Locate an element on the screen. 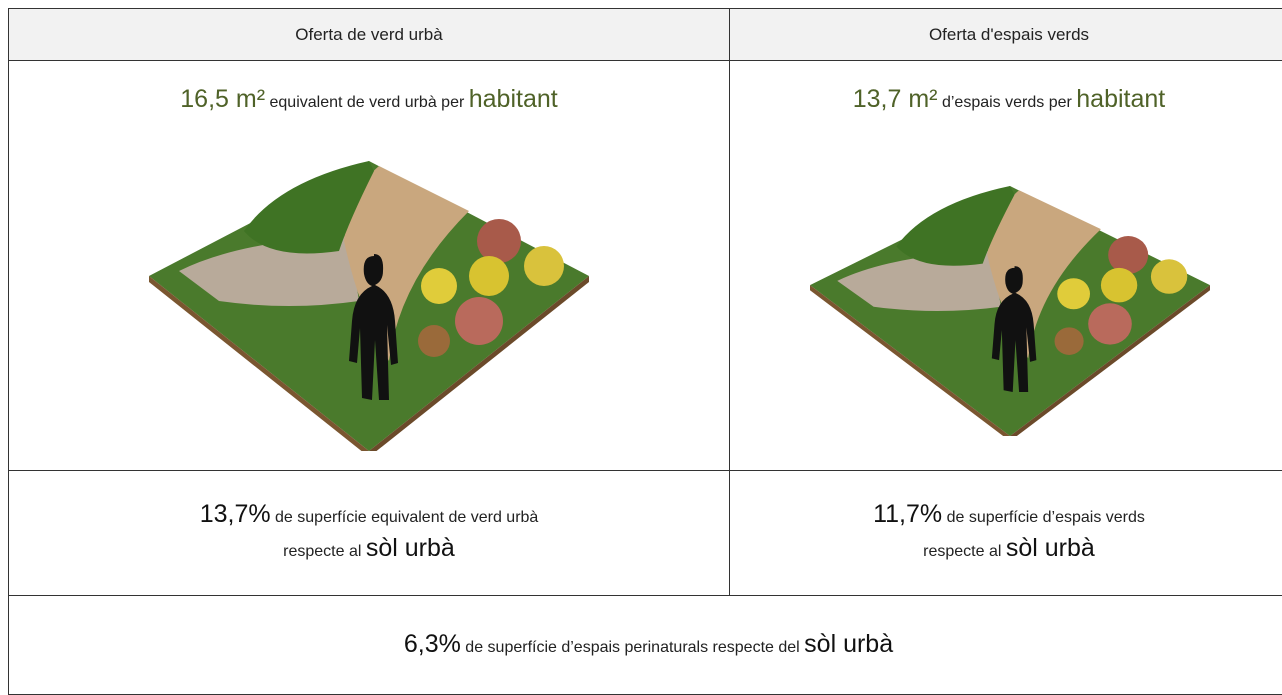 The height and width of the screenshot is (695, 1282). value: 13,7 m² is located at coordinates (895, 99).